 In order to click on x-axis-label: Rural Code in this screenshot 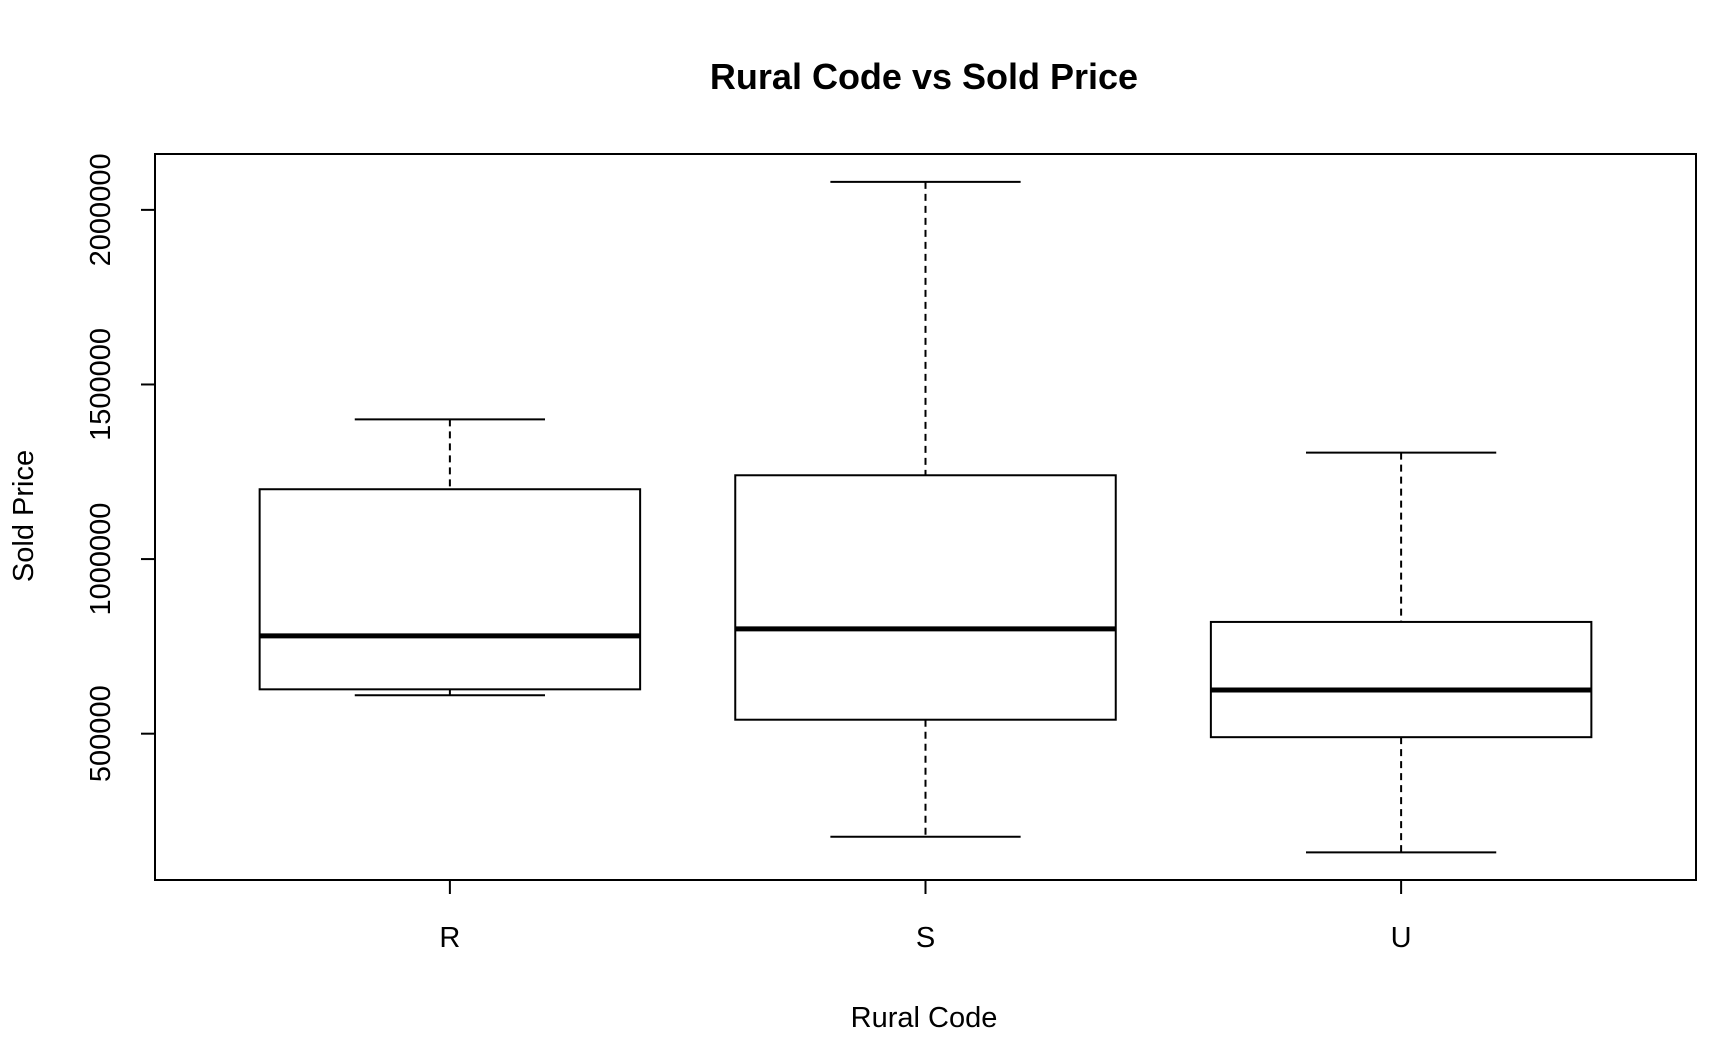, I will do `click(924, 1018)`.